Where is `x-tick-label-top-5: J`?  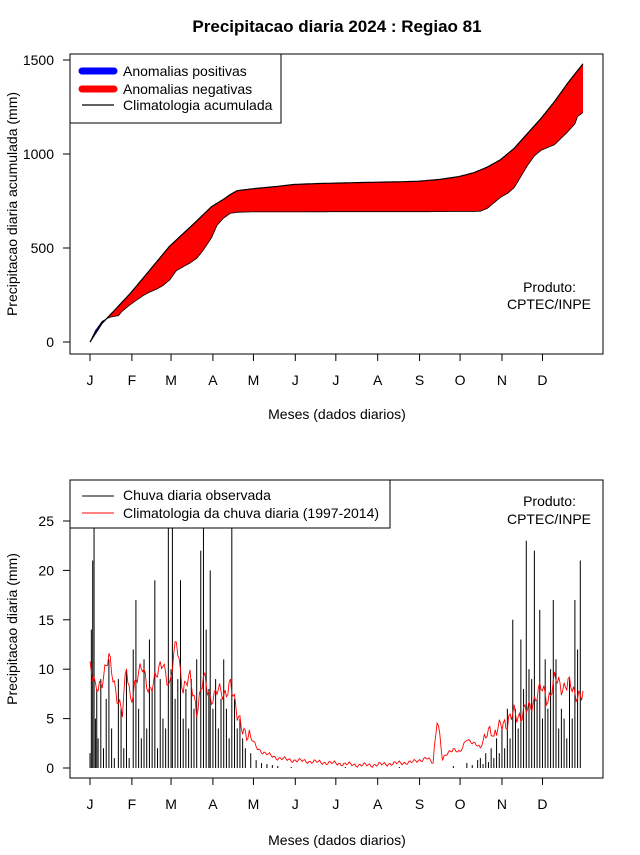
x-tick-label-top-5: J is located at coordinates (295, 380).